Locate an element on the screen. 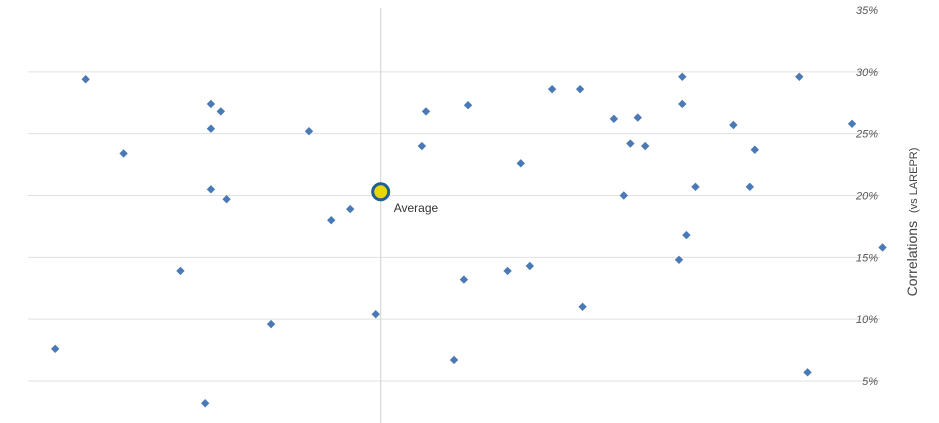 The width and height of the screenshot is (939, 423). y-tick-label: 15% is located at coordinates (867, 258).